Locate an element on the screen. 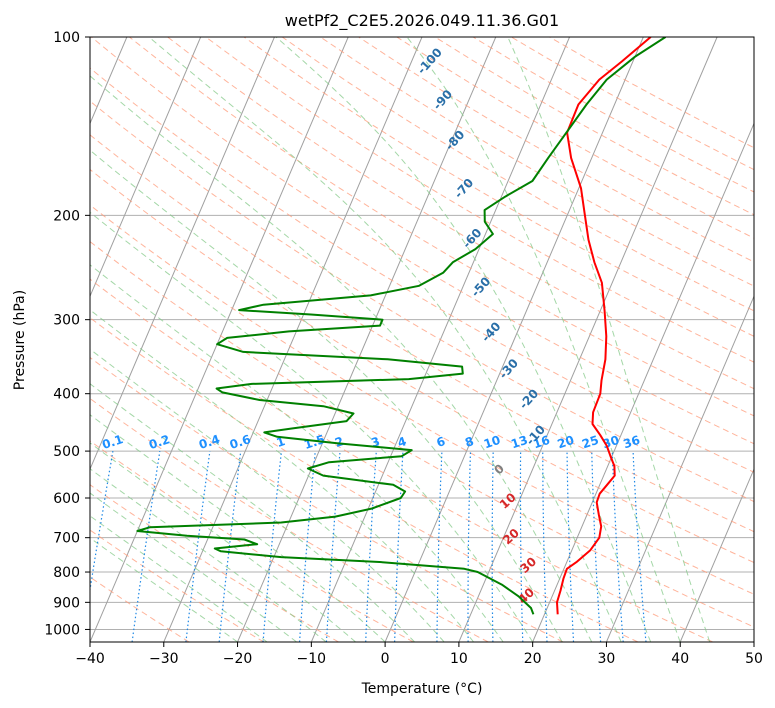 This screenshot has width=775, height=708. mixing-ratio-label: 0.6 is located at coordinates (240, 442).